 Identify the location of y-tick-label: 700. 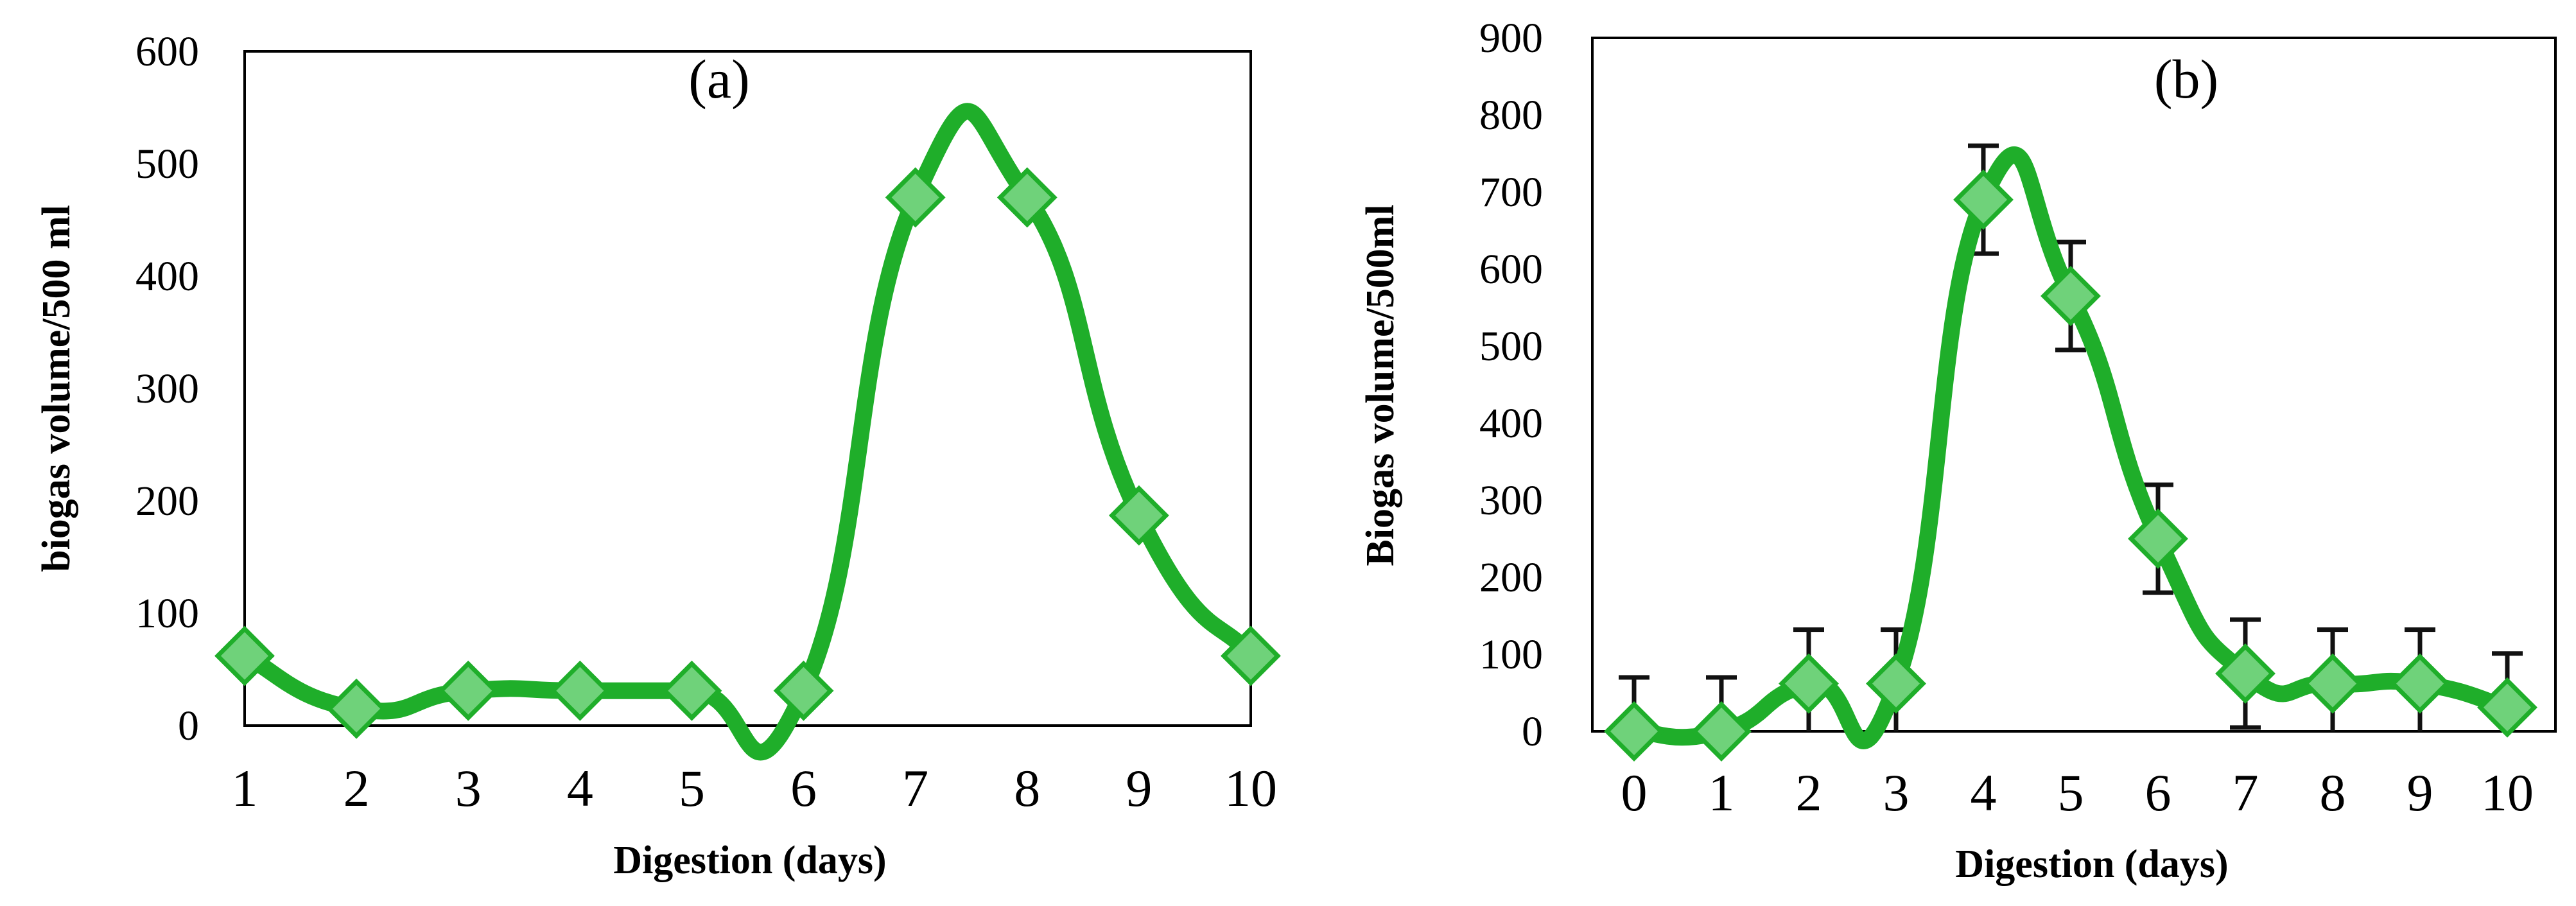
(1511, 193).